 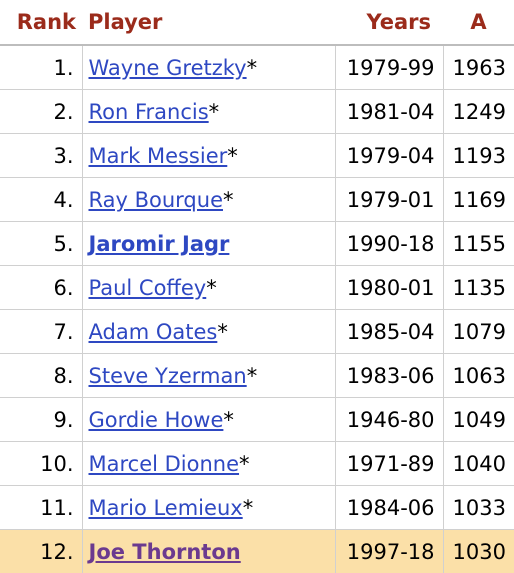 I want to click on player-cell: Mario Lemieux*, so click(x=208, y=508).